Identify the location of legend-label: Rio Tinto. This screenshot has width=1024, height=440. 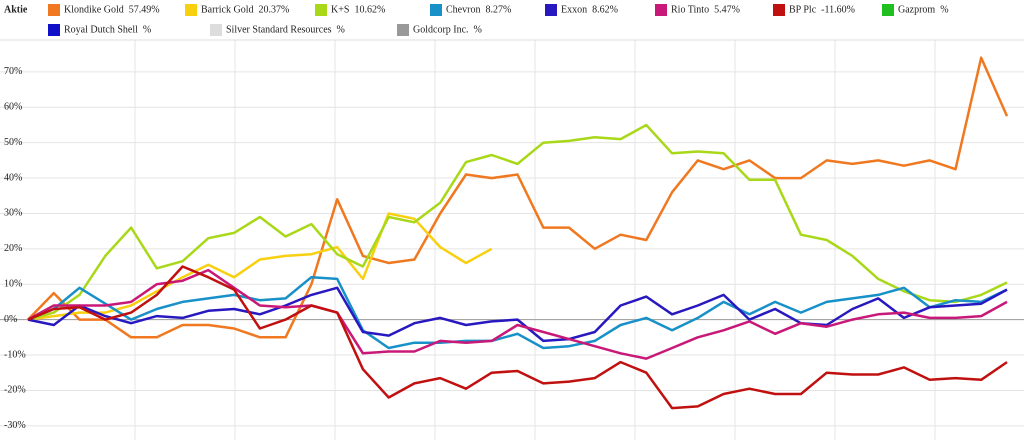
(690, 9).